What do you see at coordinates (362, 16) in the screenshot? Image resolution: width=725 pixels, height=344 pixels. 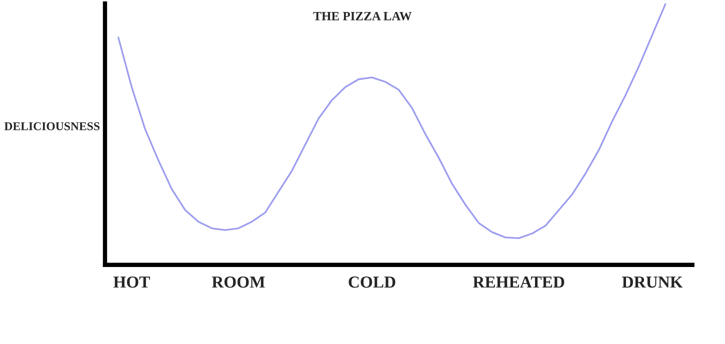 I see `text: THE PIZZA LAW` at bounding box center [362, 16].